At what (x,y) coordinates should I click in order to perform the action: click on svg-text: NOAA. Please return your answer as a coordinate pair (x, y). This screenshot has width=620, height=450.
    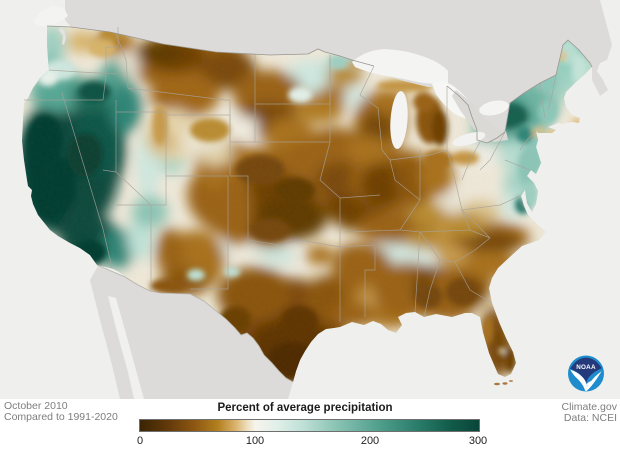
    Looking at the image, I should click on (586, 367).